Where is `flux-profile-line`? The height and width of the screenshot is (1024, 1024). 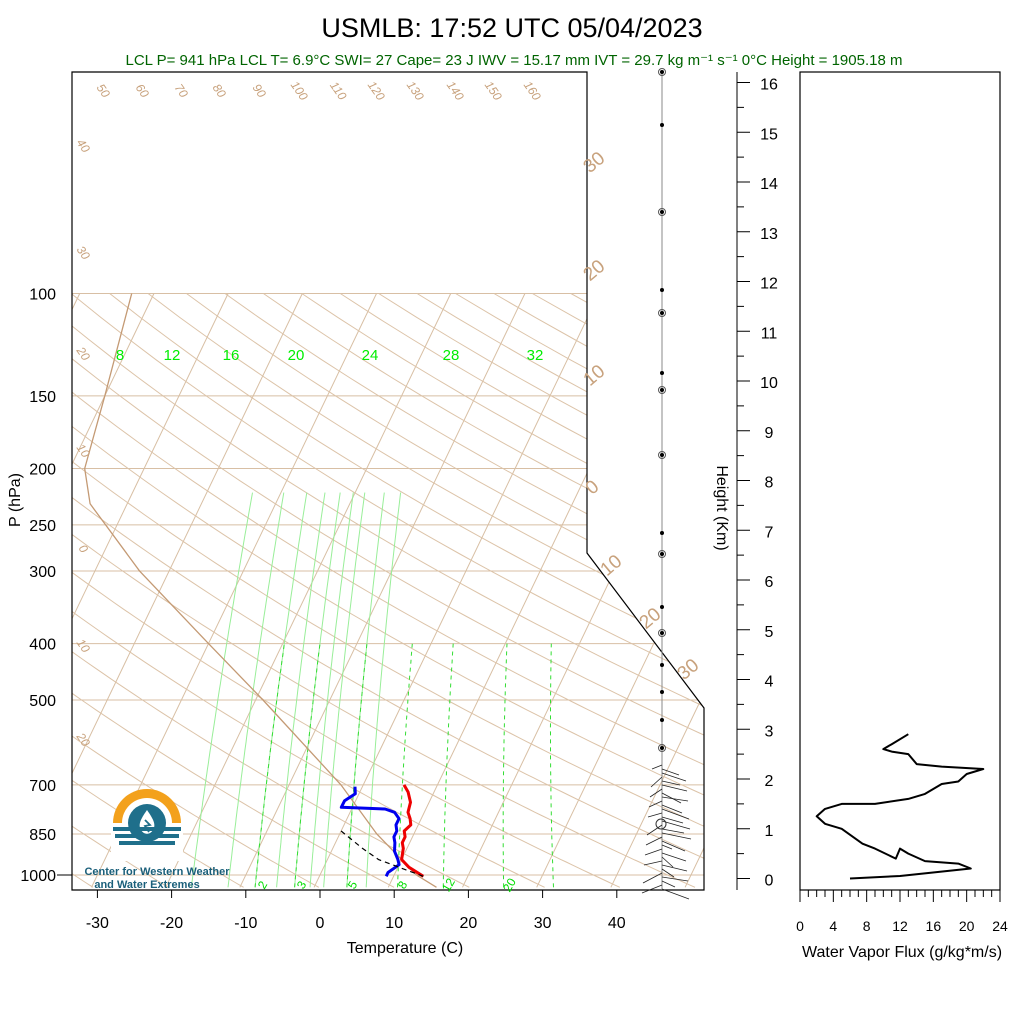 flux-profile-line is located at coordinates (900, 806).